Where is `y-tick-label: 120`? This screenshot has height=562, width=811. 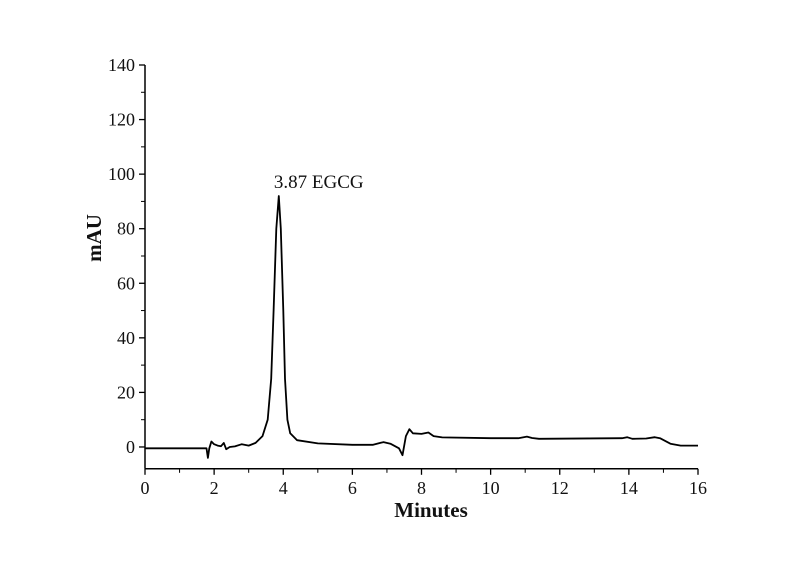 y-tick-label: 120 is located at coordinates (121, 120).